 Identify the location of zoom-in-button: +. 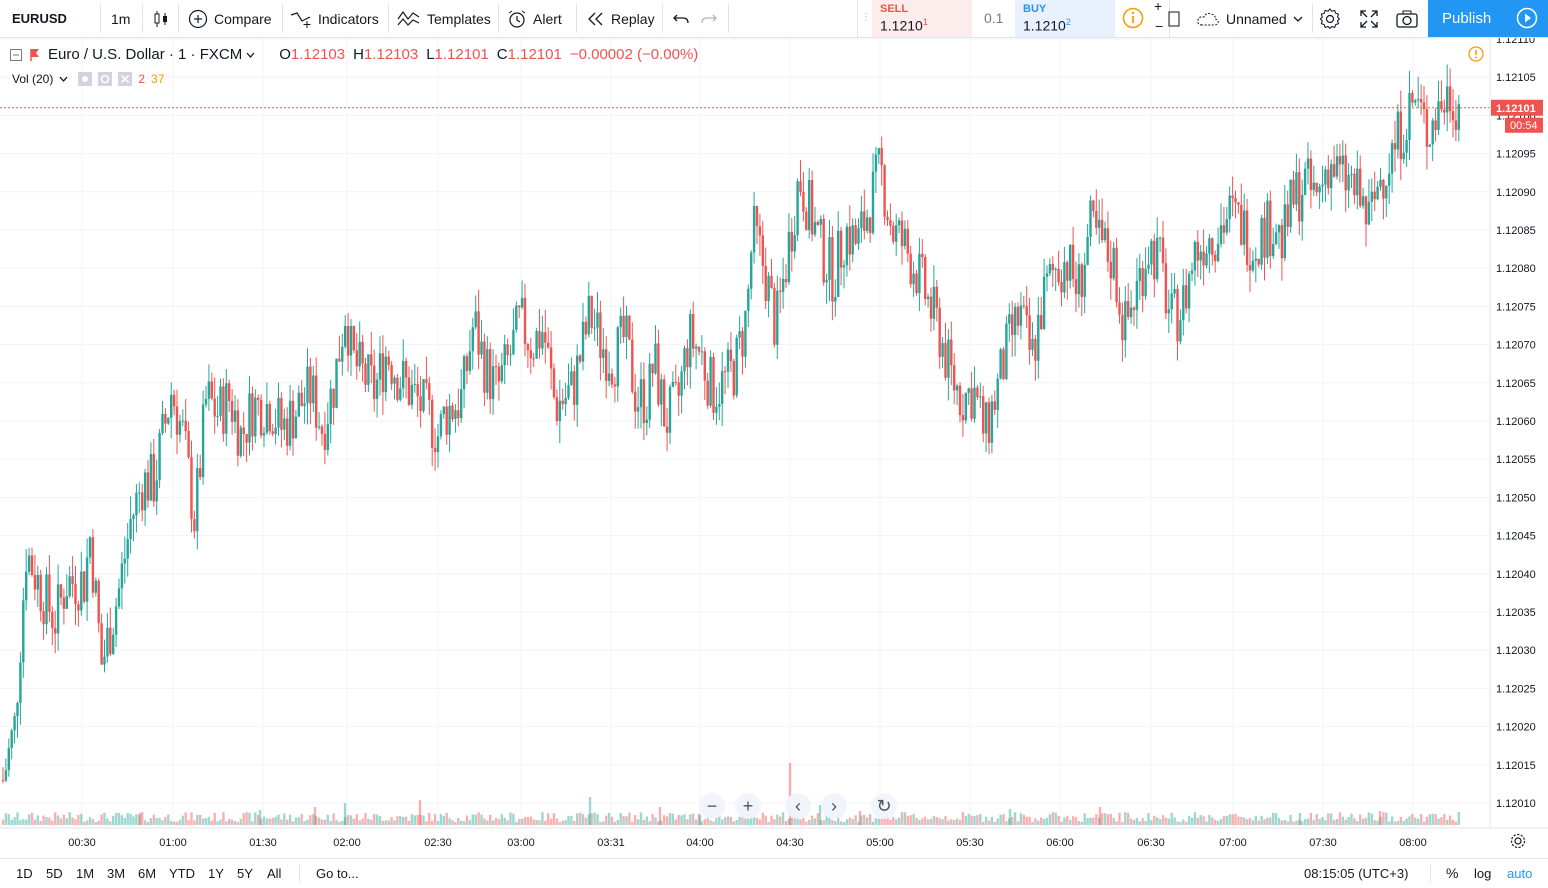
(748, 806).